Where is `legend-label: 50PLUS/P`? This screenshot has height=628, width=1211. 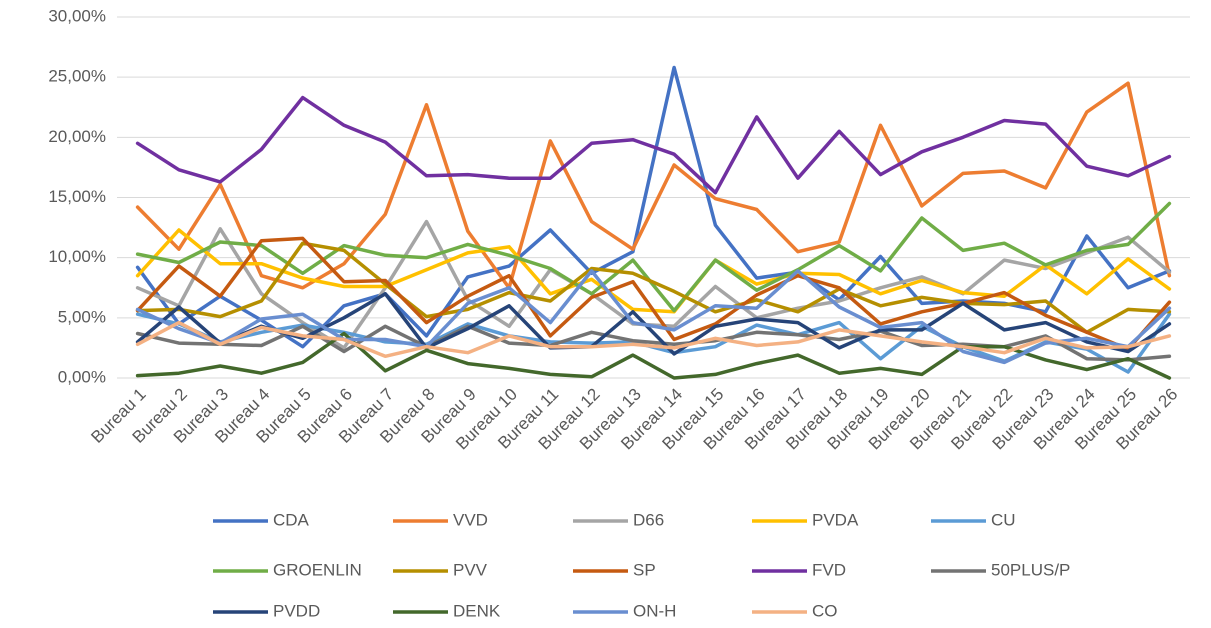 legend-label: 50PLUS/P is located at coordinates (1030, 569).